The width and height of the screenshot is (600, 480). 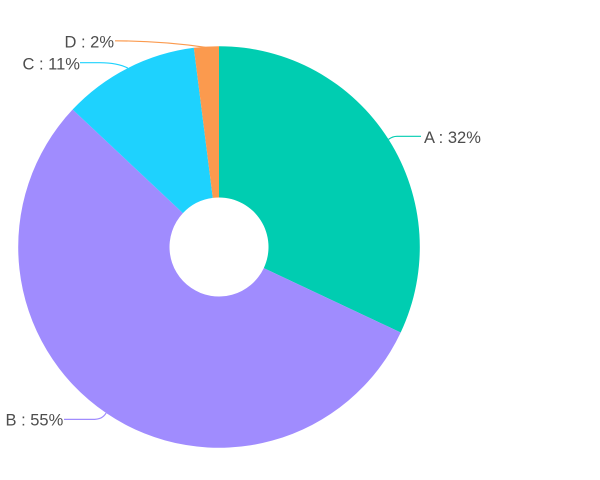 I want to click on svg-text: D : 2%, so click(x=90, y=43).